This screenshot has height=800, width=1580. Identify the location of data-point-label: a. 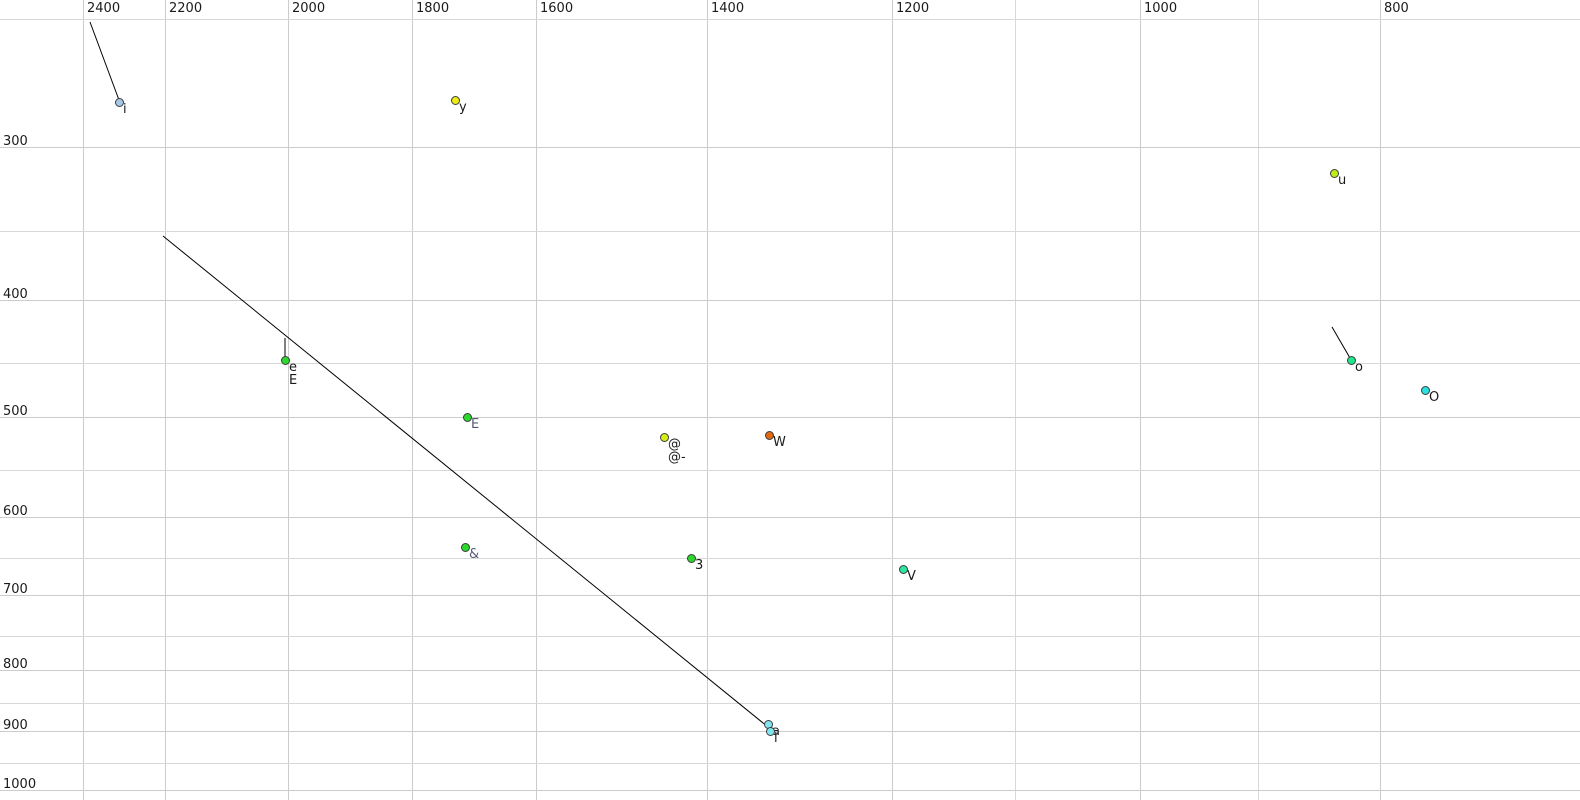
(776, 731).